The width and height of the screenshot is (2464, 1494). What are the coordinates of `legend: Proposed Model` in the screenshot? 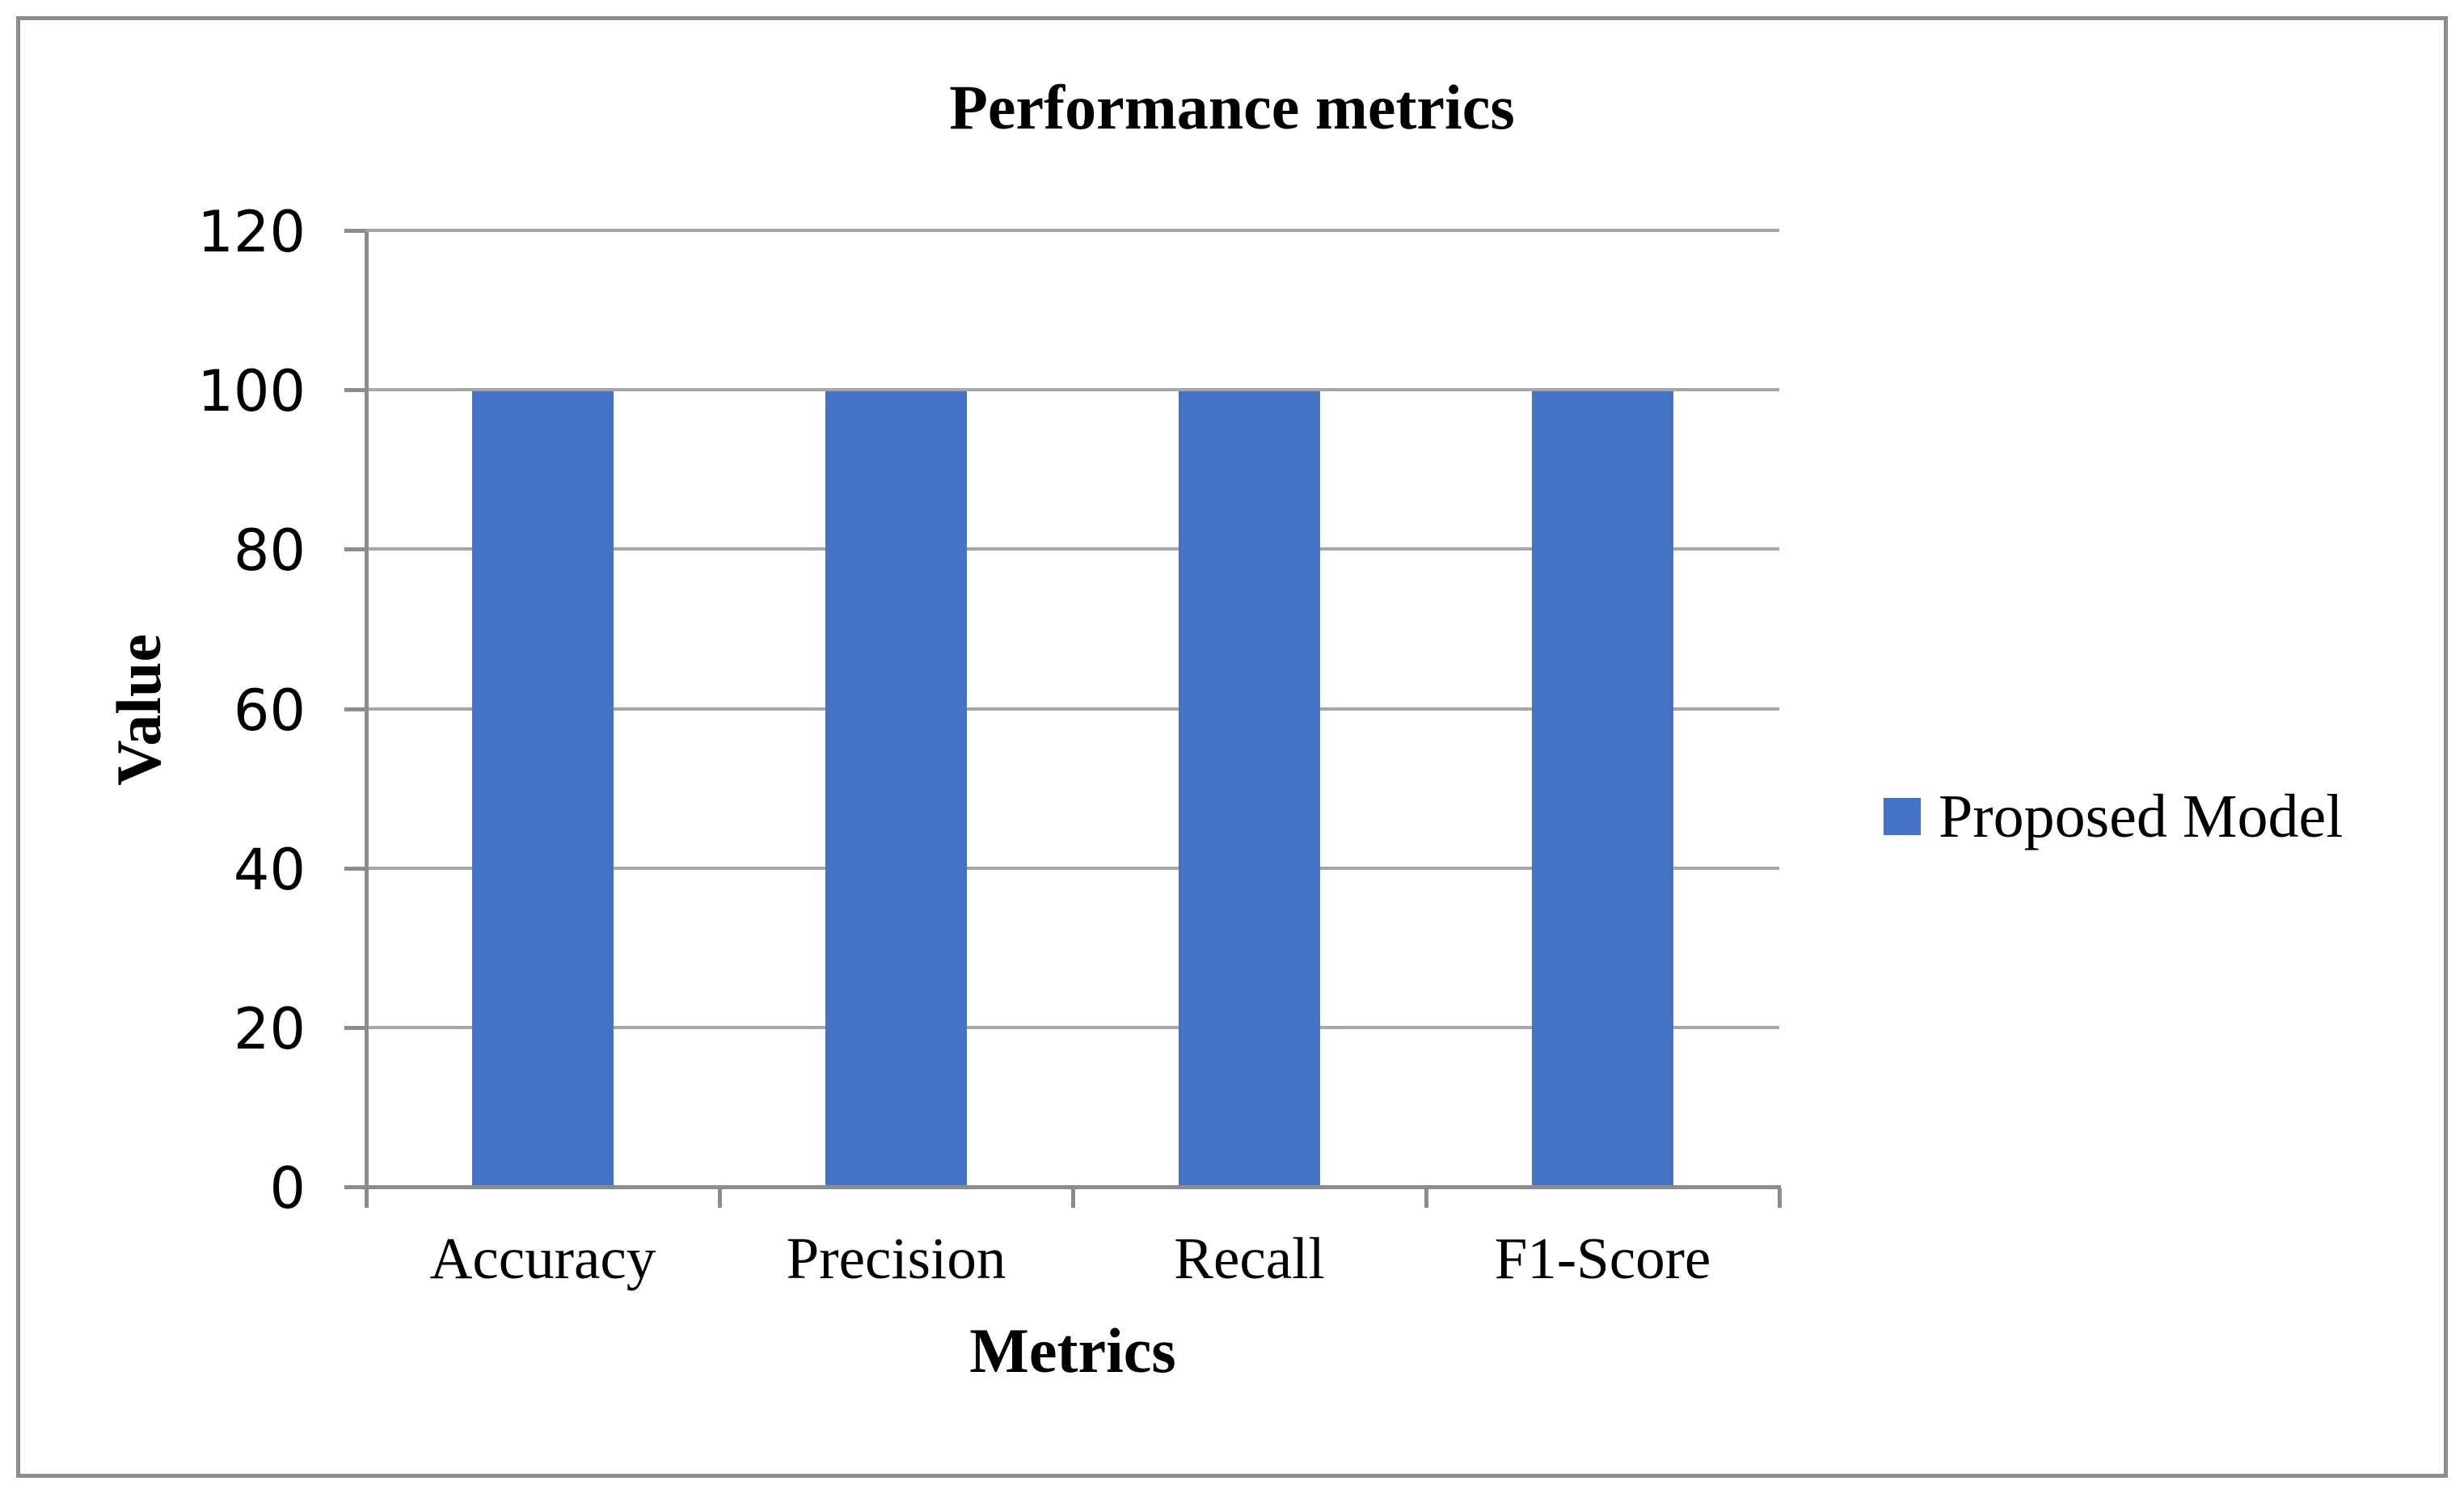 It's located at (2114, 816).